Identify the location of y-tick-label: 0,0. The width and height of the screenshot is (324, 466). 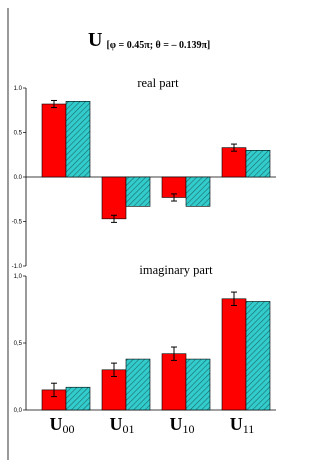
(18, 411).